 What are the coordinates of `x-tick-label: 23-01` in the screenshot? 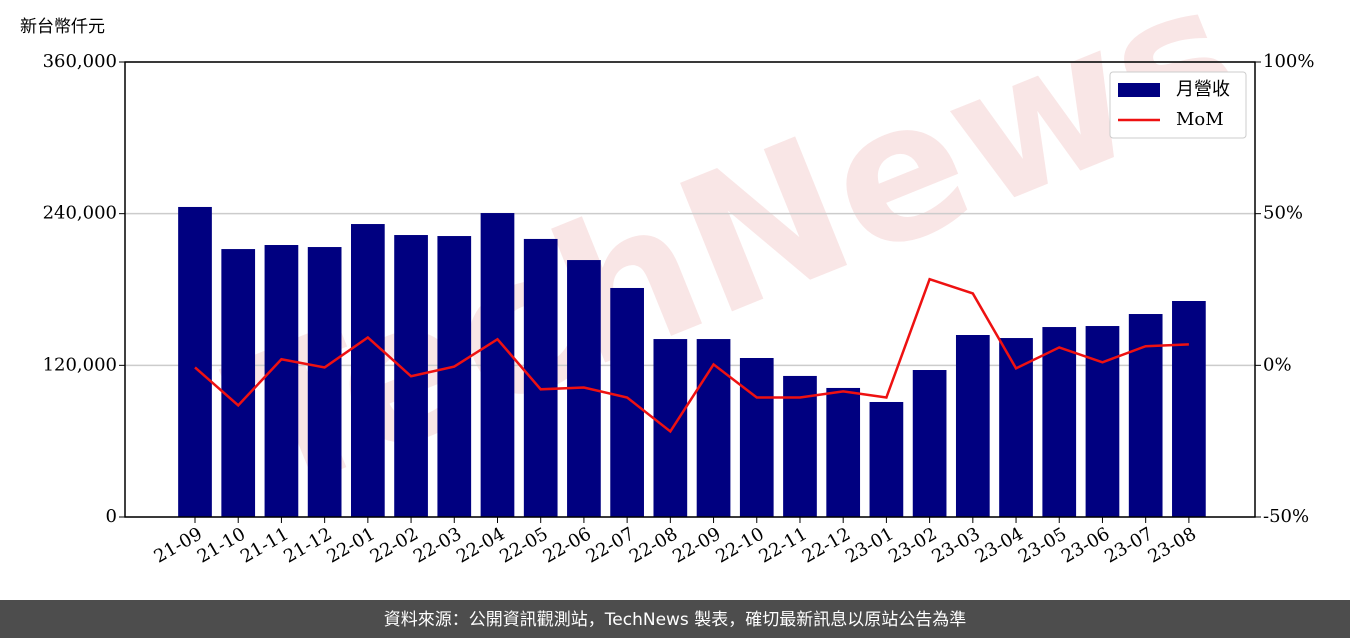 It's located at (869, 545).